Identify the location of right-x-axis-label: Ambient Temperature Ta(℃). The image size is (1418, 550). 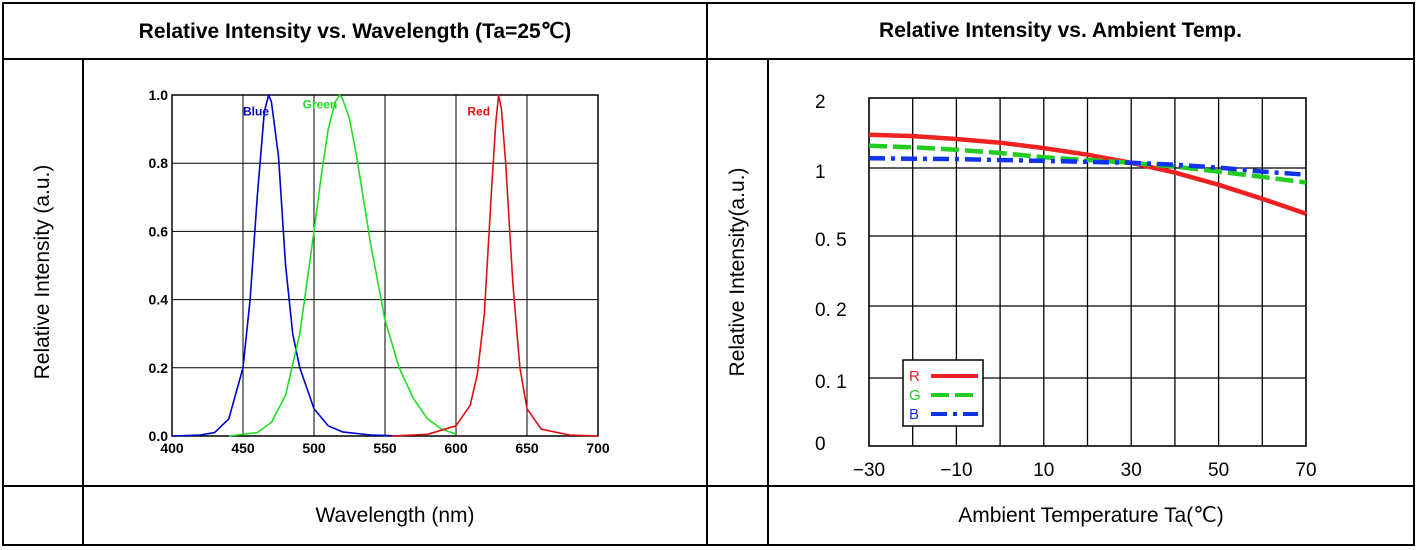
(1091, 515).